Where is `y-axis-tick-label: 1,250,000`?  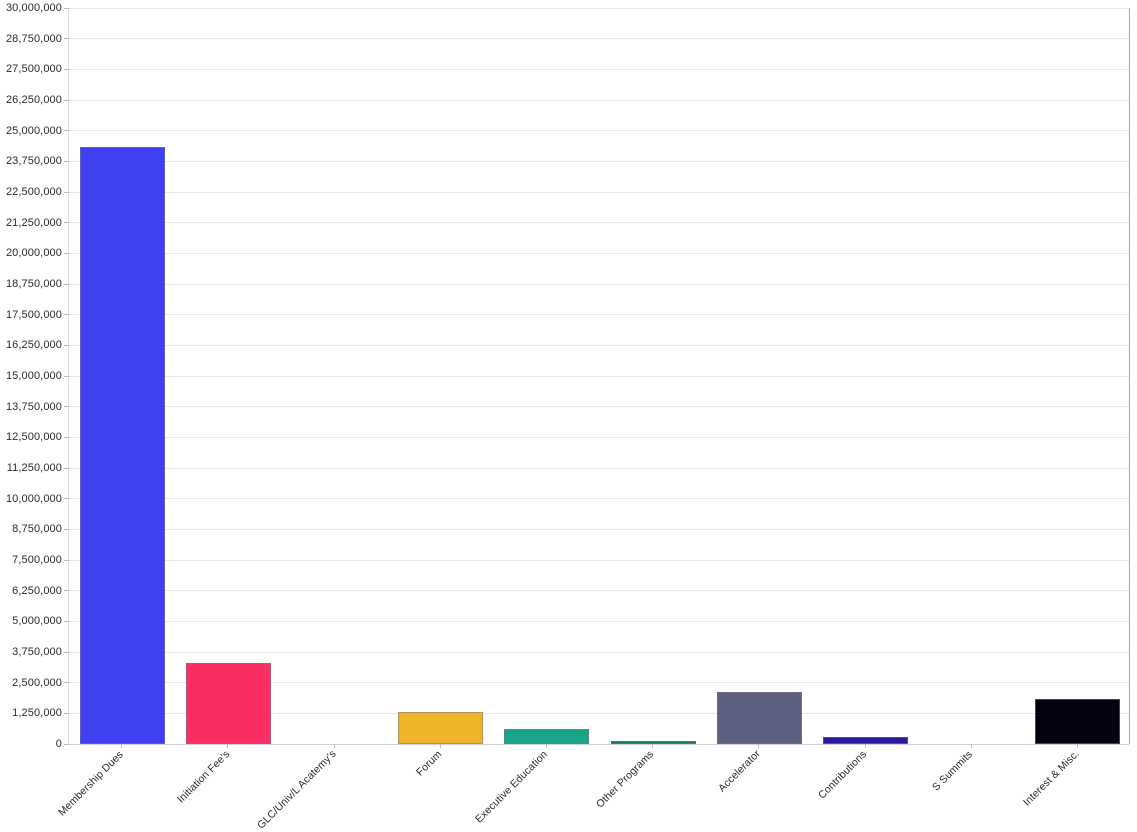
y-axis-tick-label: 1,250,000 is located at coordinates (37, 713).